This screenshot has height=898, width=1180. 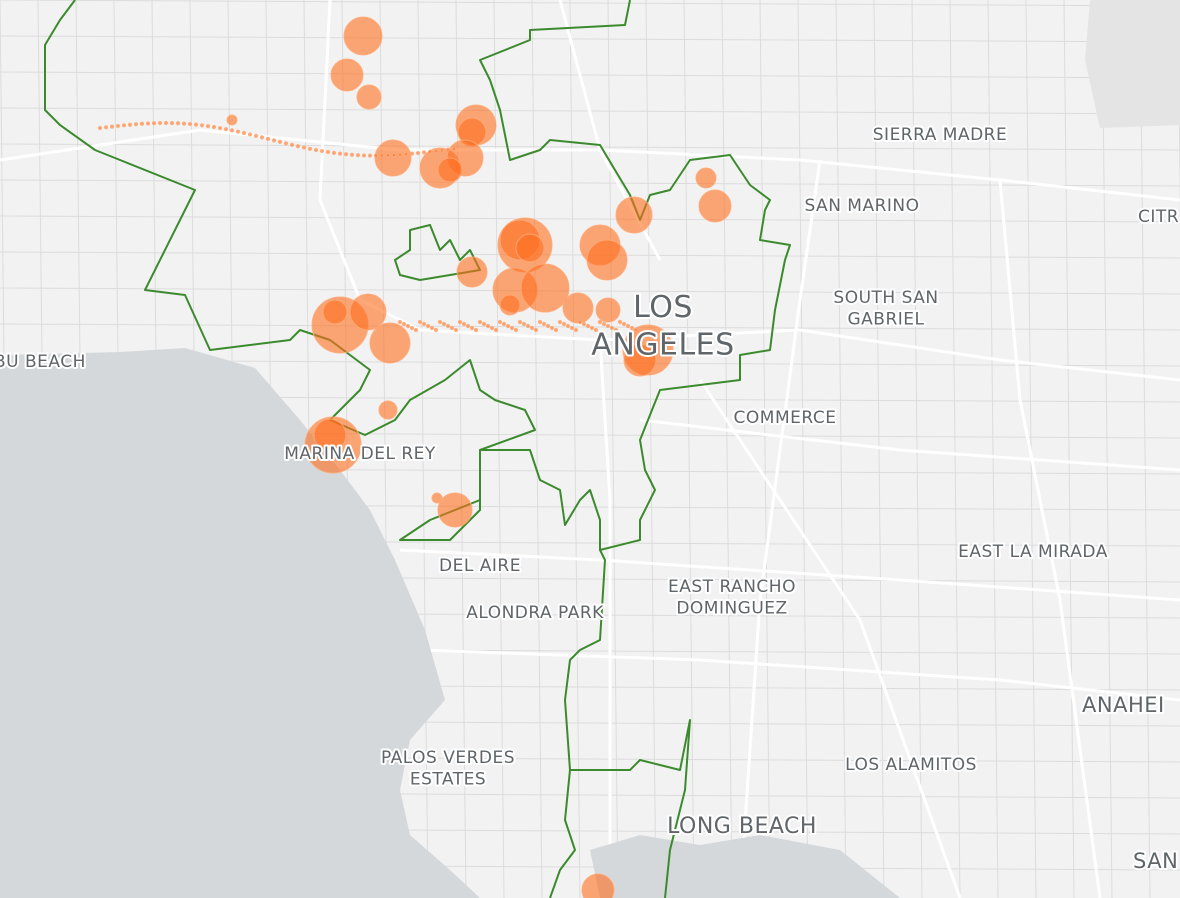 What do you see at coordinates (480, 566) in the screenshot?
I see `place-label: DEL AIRE` at bounding box center [480, 566].